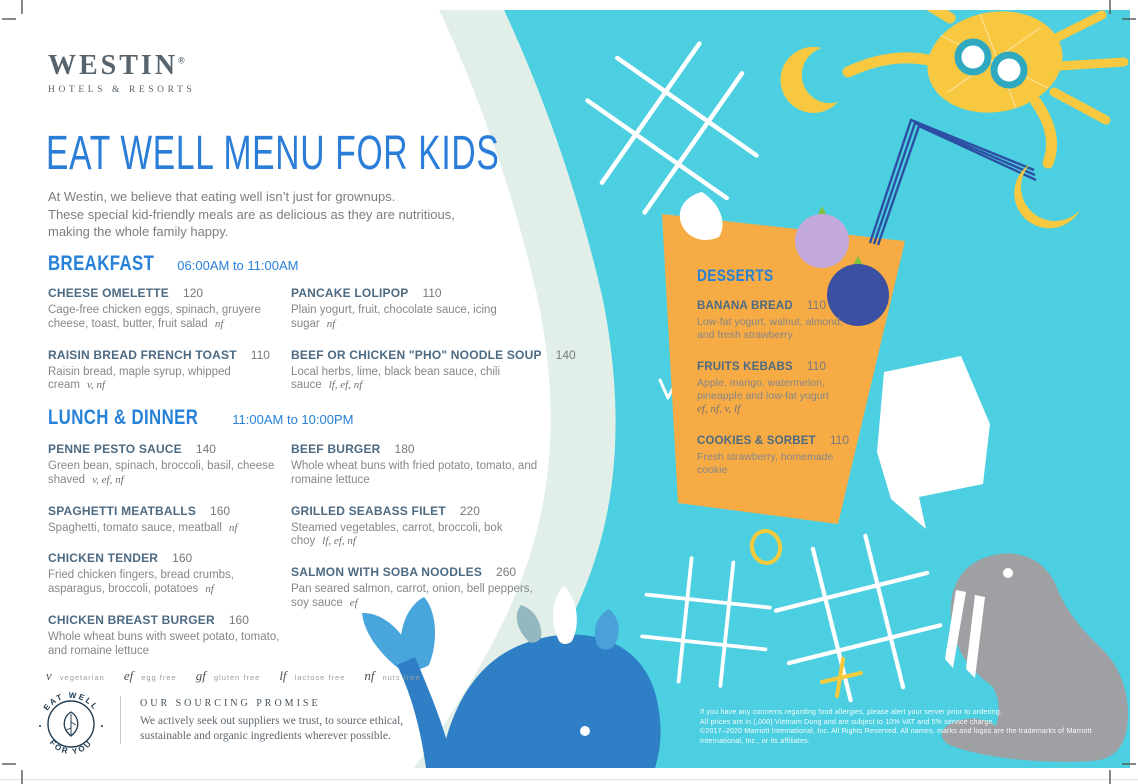  Describe the element at coordinates (822, 241) in the screenshot. I see `purple-berry` at that location.